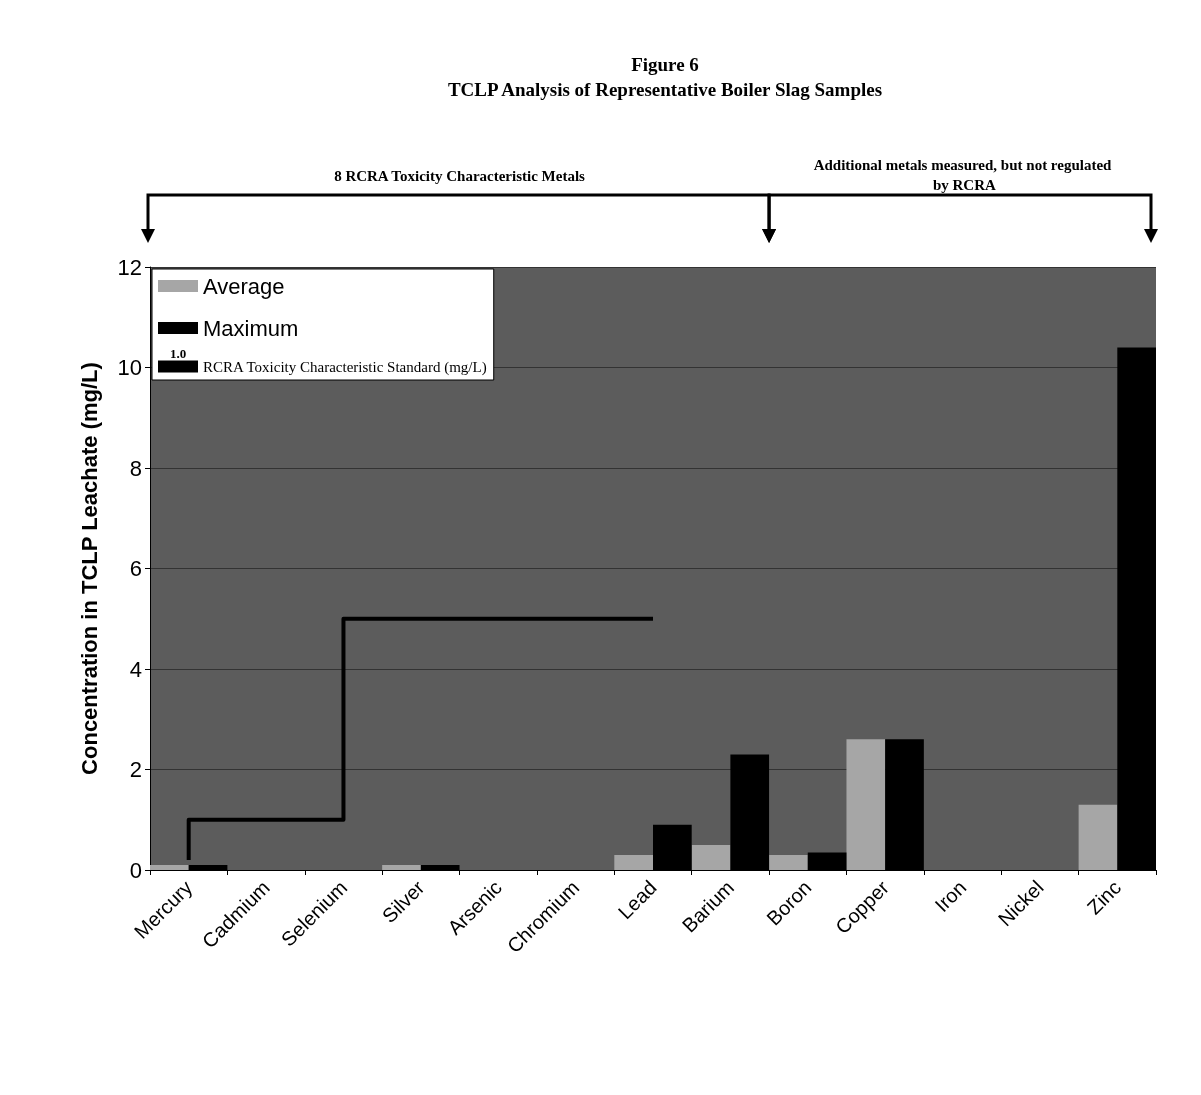  Describe the element at coordinates (460, 175) in the screenshot. I see `text: 8 RCRA Toxicity Characteristic Metals` at that location.